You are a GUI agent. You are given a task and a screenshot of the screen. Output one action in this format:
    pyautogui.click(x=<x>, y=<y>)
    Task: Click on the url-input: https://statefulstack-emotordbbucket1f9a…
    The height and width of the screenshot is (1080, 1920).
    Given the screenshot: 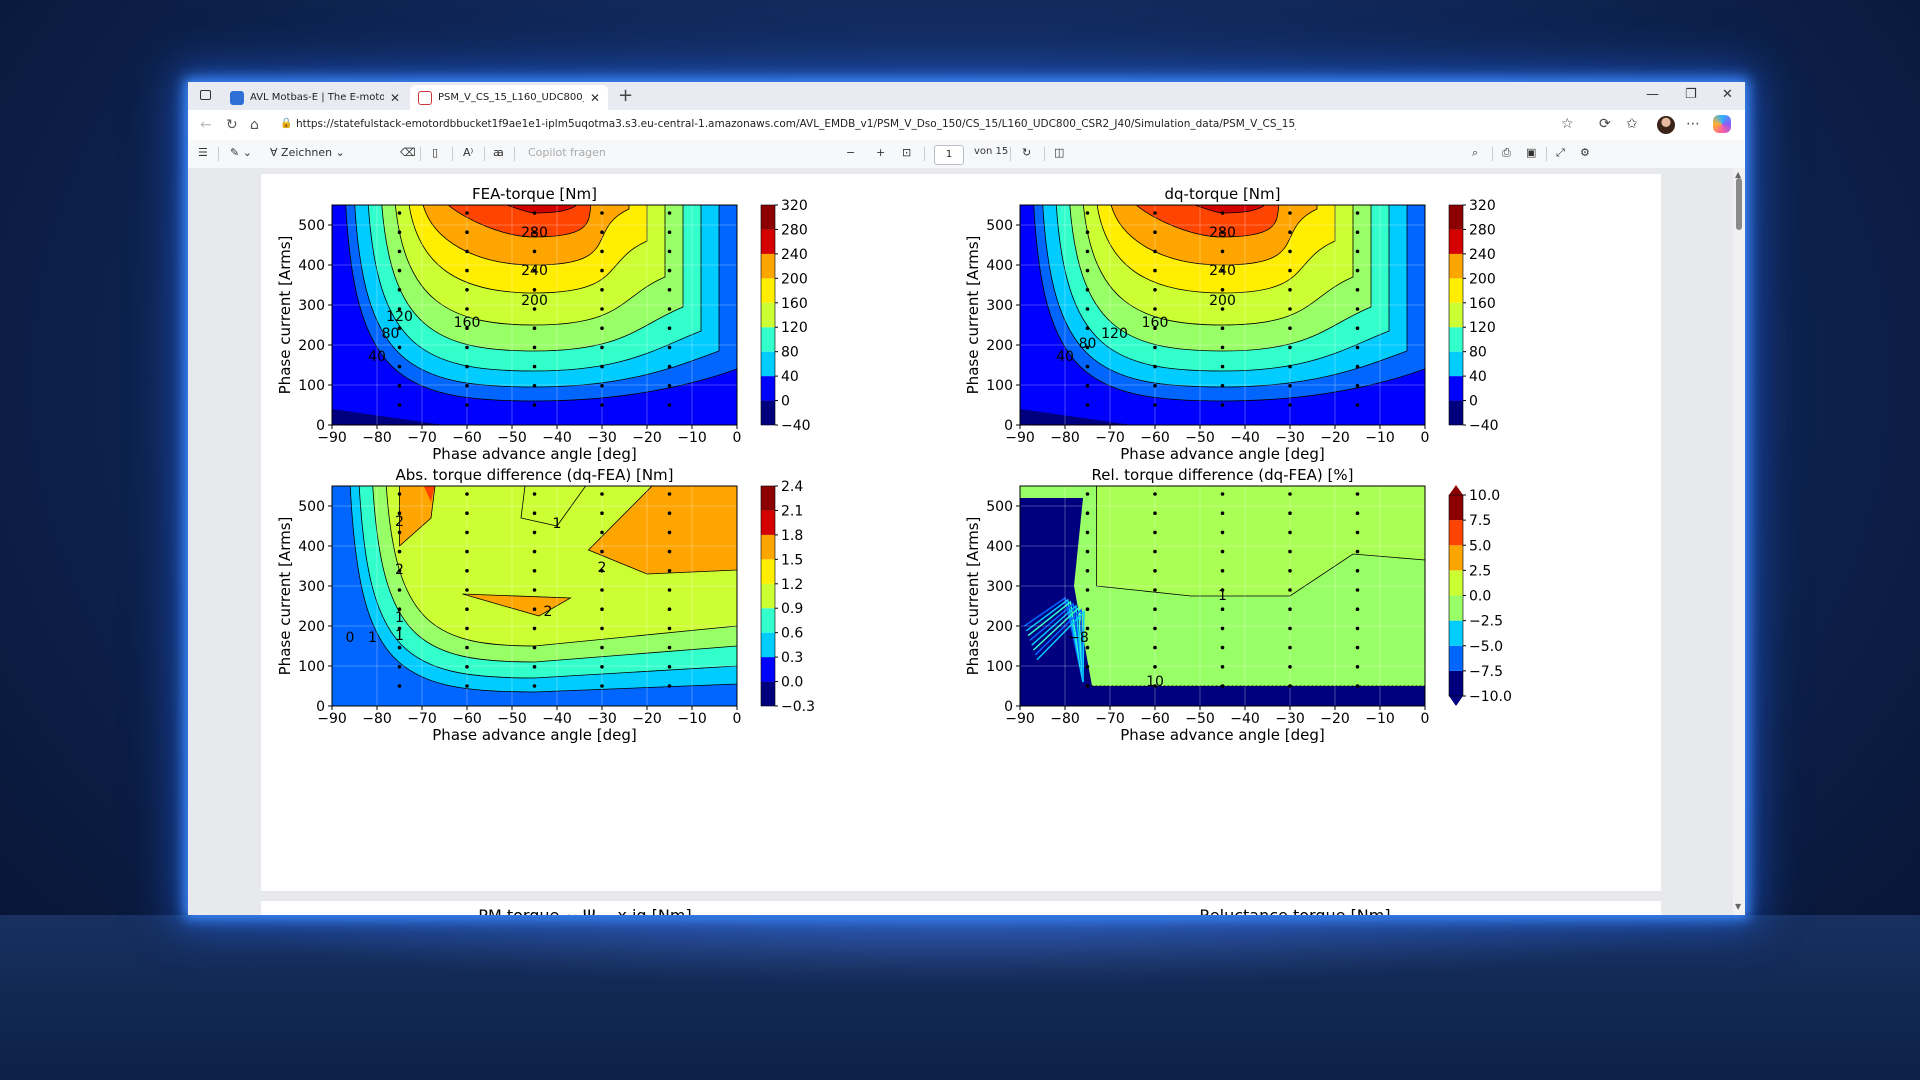 What is the action you would take?
    pyautogui.click(x=796, y=124)
    